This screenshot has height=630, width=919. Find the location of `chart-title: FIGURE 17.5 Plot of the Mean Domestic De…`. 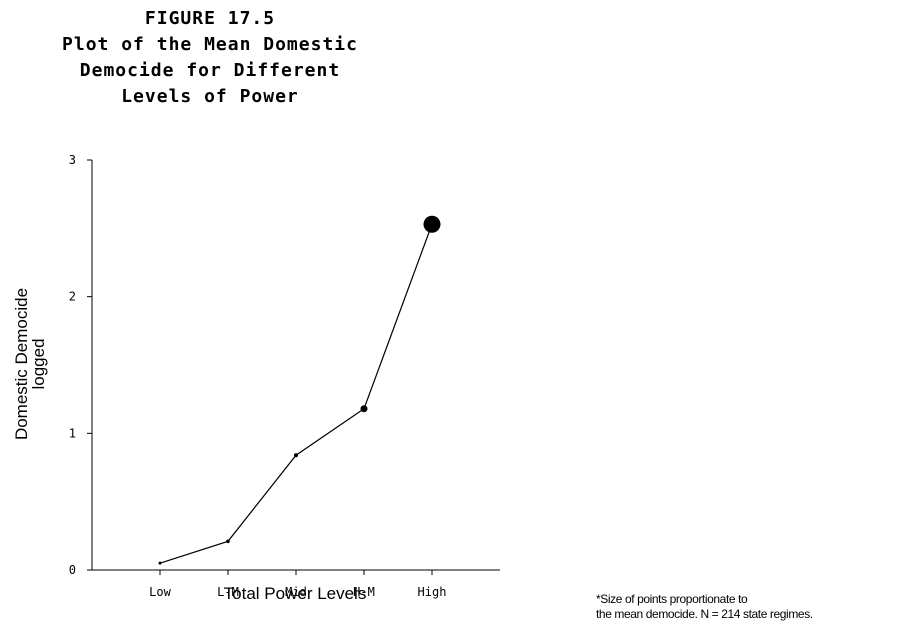

chart-title: FIGURE 17.5 Plot of the Mean Domestic De… is located at coordinates (210, 58).